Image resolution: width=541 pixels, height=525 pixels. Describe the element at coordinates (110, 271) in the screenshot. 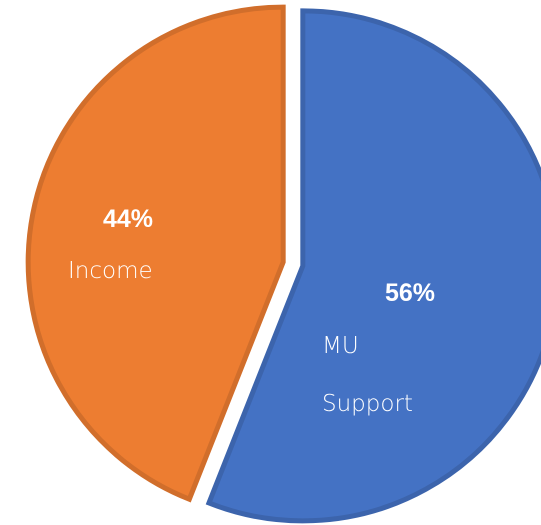

I see `category-label: Income` at that location.